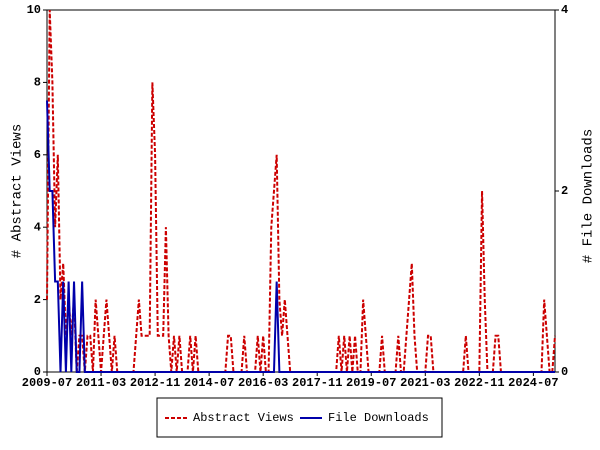  I want to click on legend-label: Abstract Views, so click(243, 418).